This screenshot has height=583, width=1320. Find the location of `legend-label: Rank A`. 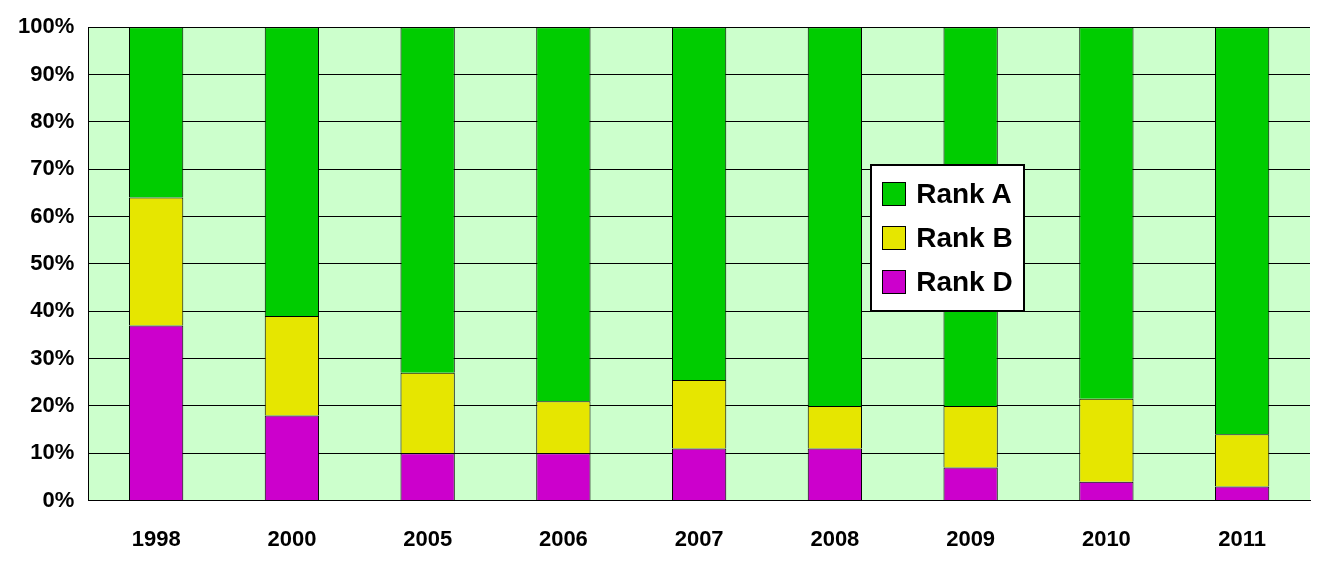

legend-label: Rank A is located at coordinates (964, 194).